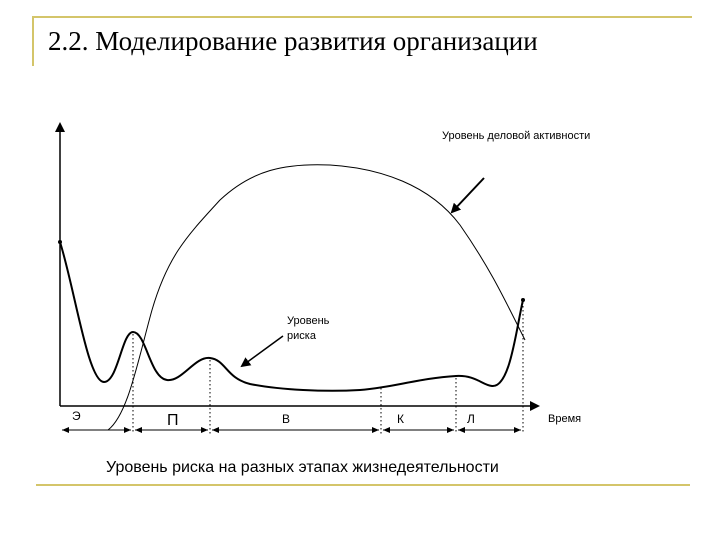 This screenshot has height=540, width=720. What do you see at coordinates (33, 41) in the screenshot?
I see `frame-left-line` at bounding box center [33, 41].